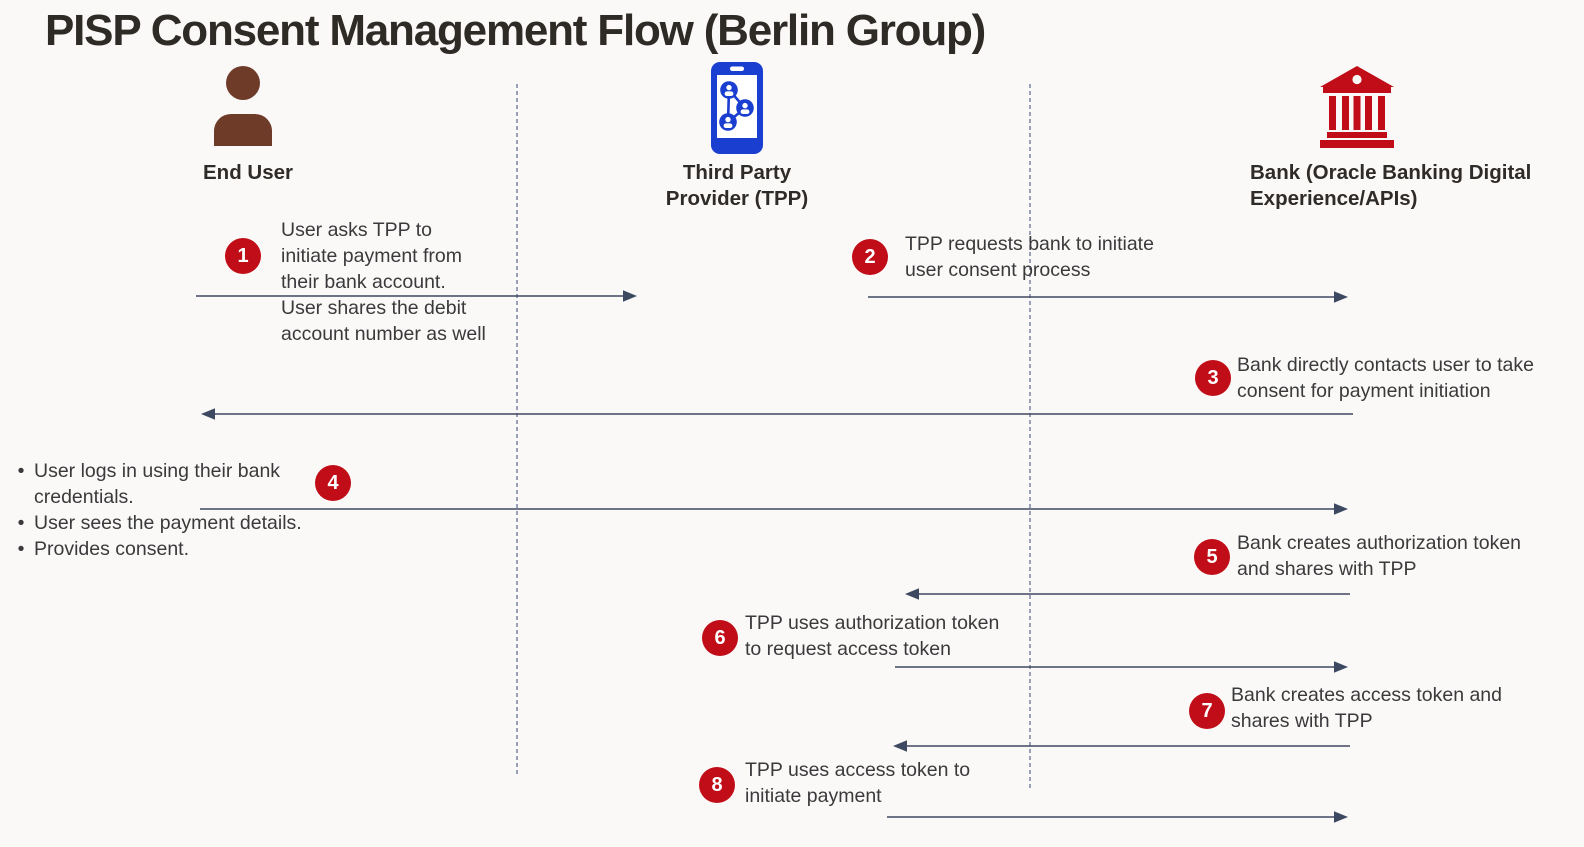 Image resolution: width=1584 pixels, height=847 pixels. What do you see at coordinates (1213, 378) in the screenshot?
I see `step-badge-3: 3` at bounding box center [1213, 378].